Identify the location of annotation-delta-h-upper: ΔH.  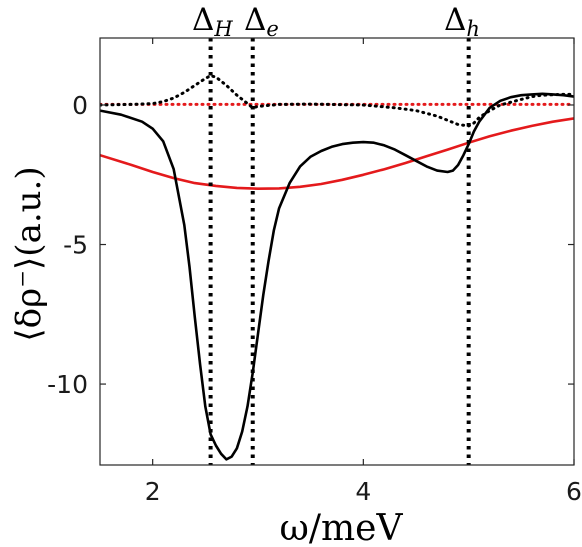
(212, 21).